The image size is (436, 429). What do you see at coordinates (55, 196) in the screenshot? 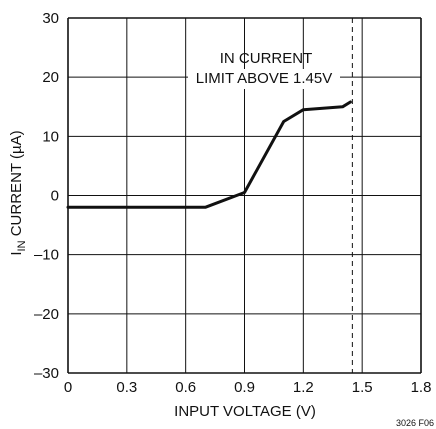
I see `y-tick-label: 0` at bounding box center [55, 196].